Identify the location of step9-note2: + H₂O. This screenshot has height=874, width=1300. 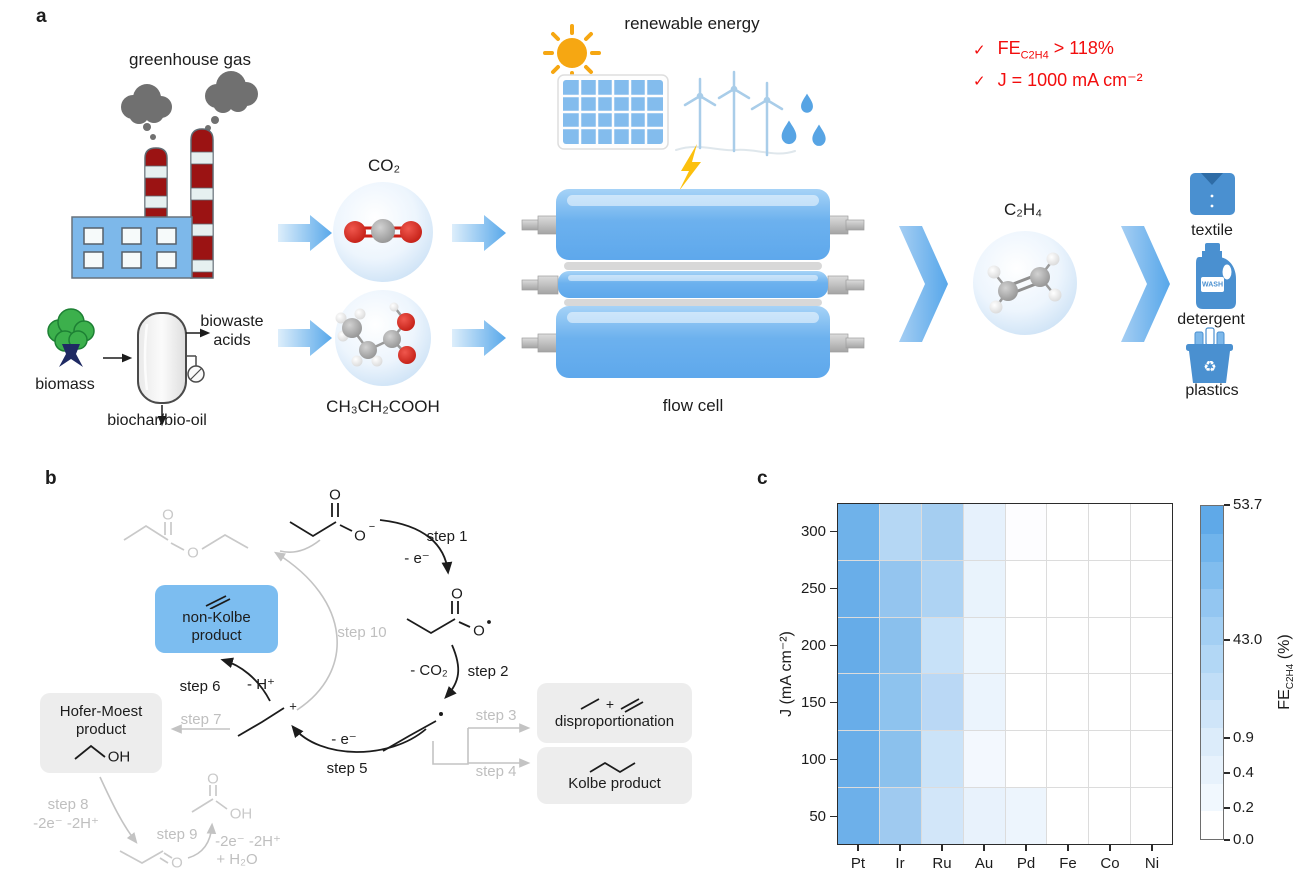
(237, 859).